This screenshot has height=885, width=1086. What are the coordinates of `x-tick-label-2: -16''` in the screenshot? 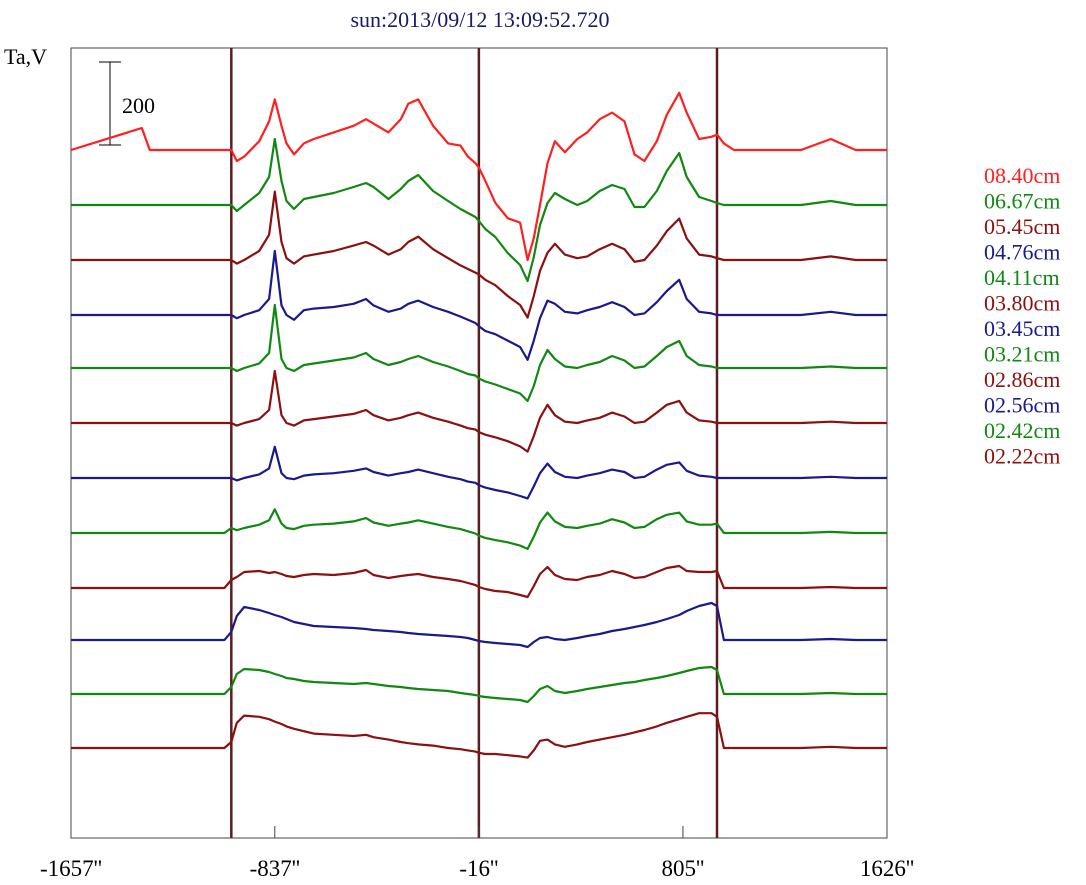 It's located at (478, 868).